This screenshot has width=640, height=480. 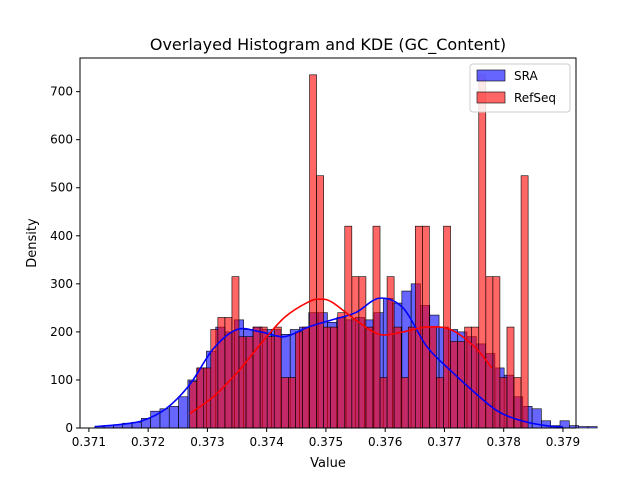 I want to click on legend-label-refseq: RefSeq, so click(x=535, y=98).